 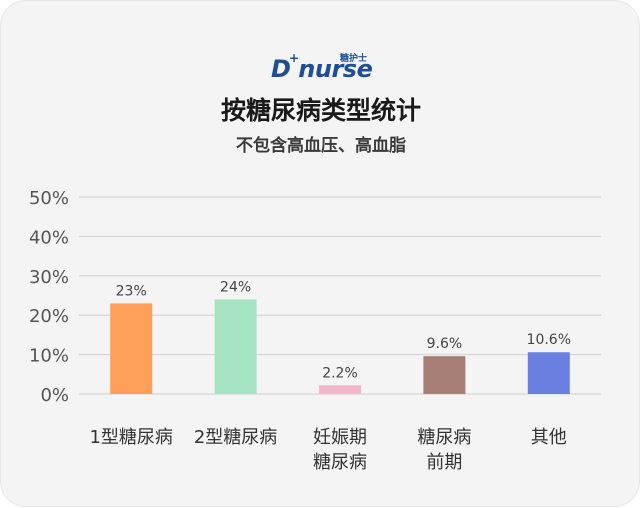 I want to click on y-tick-label: 10%, so click(x=49, y=356).